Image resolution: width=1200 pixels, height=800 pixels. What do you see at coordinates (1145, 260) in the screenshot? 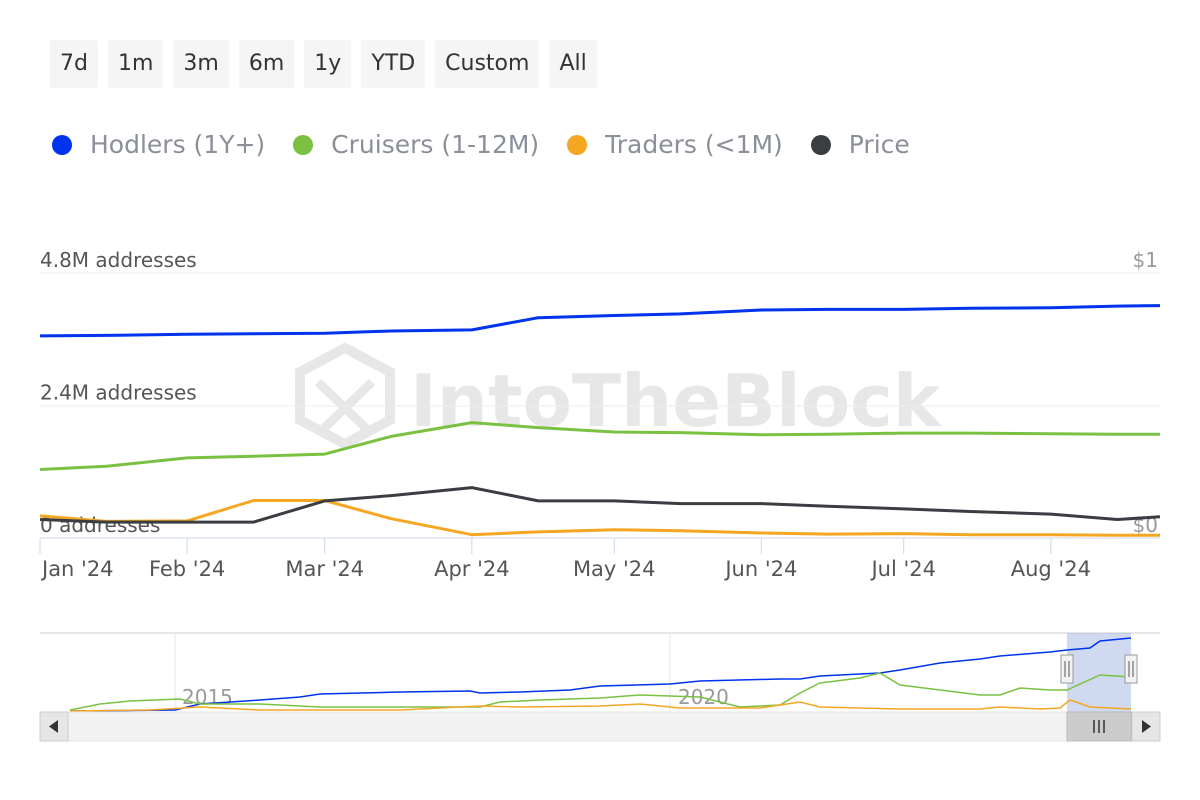
I see `y-right-tick-label: $1` at bounding box center [1145, 260].